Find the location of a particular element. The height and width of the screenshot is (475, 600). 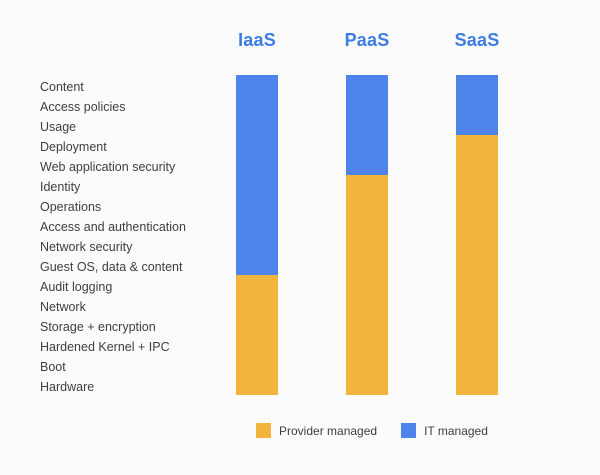

legend: Provider managed IT managed is located at coordinates (372, 430).